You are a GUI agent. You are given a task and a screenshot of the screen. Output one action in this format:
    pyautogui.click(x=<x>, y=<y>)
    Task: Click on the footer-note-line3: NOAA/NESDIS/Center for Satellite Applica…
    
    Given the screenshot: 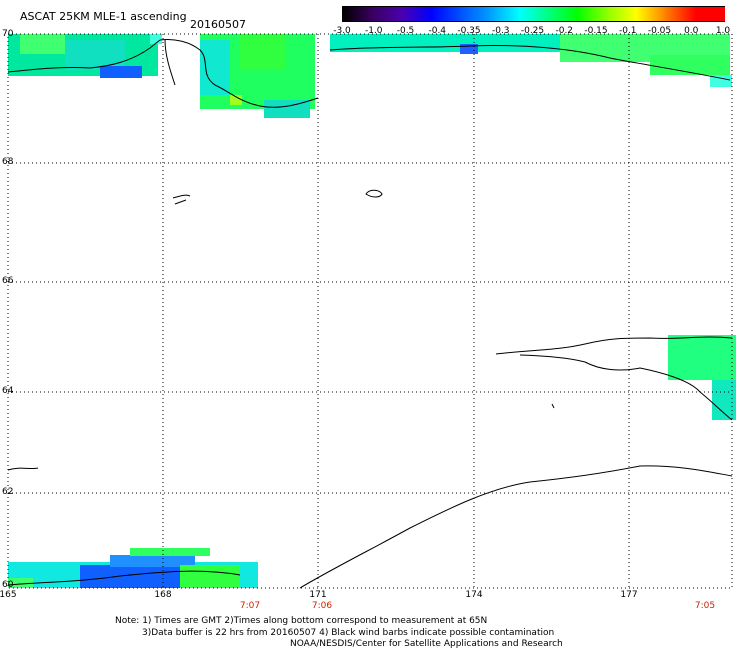 What is the action you would take?
    pyautogui.click(x=426, y=644)
    